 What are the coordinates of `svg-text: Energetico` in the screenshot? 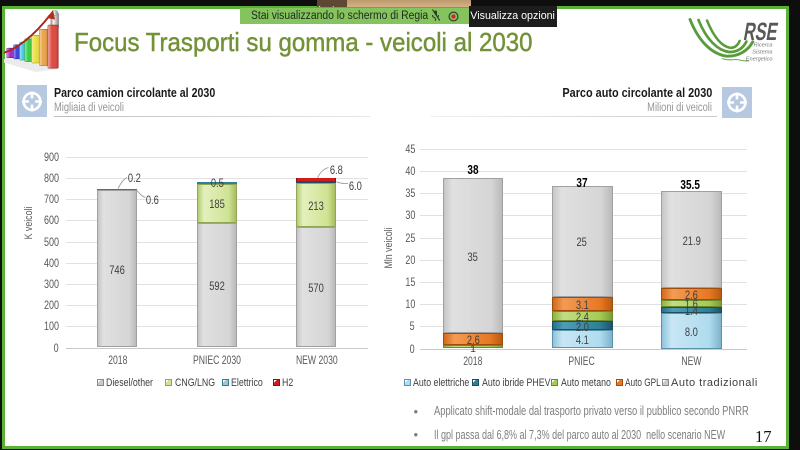 It's located at (759, 60).